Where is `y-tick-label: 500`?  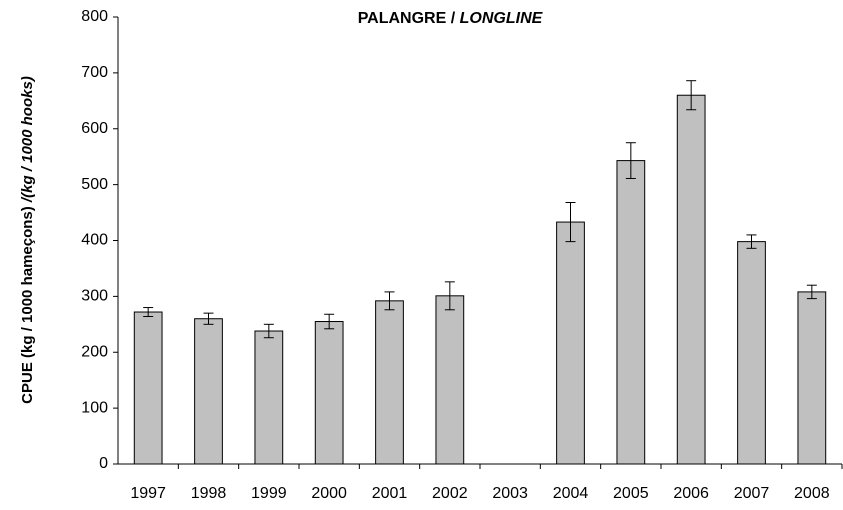 y-tick-label: 500 is located at coordinates (94, 184).